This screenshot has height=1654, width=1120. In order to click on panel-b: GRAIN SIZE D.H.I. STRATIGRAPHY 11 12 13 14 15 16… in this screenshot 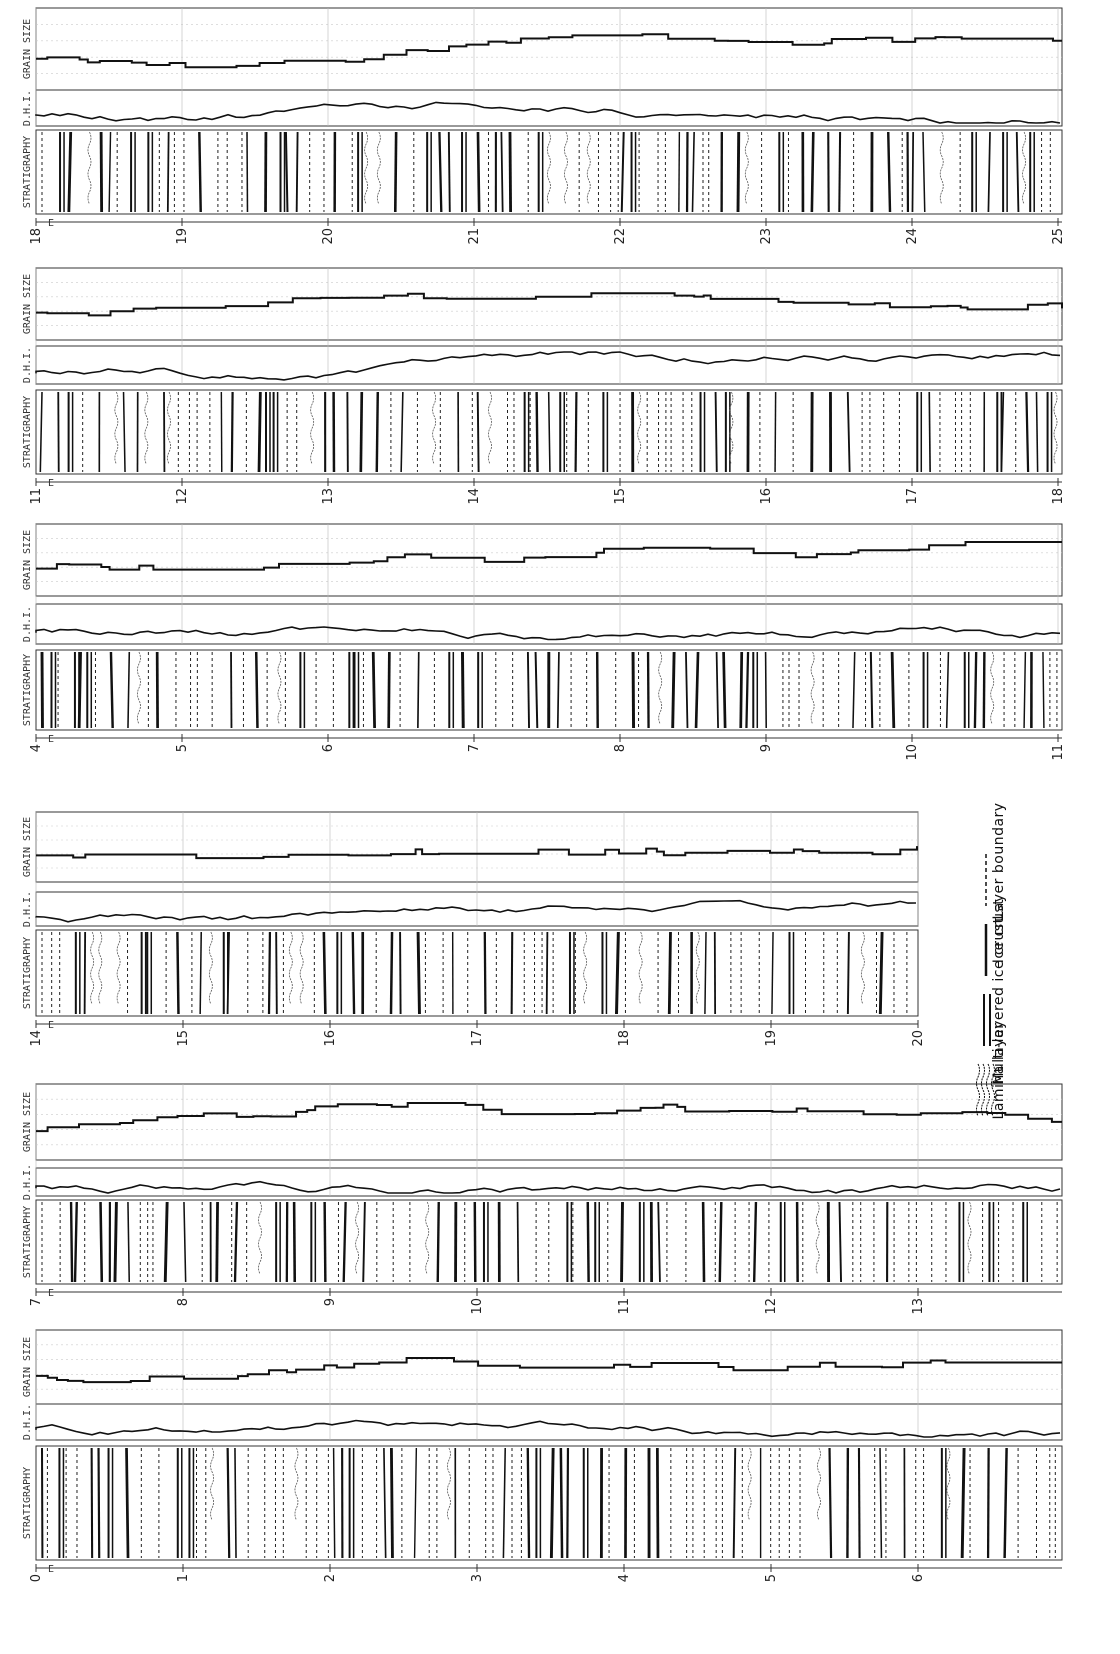, I will do `click(544, 386)`.